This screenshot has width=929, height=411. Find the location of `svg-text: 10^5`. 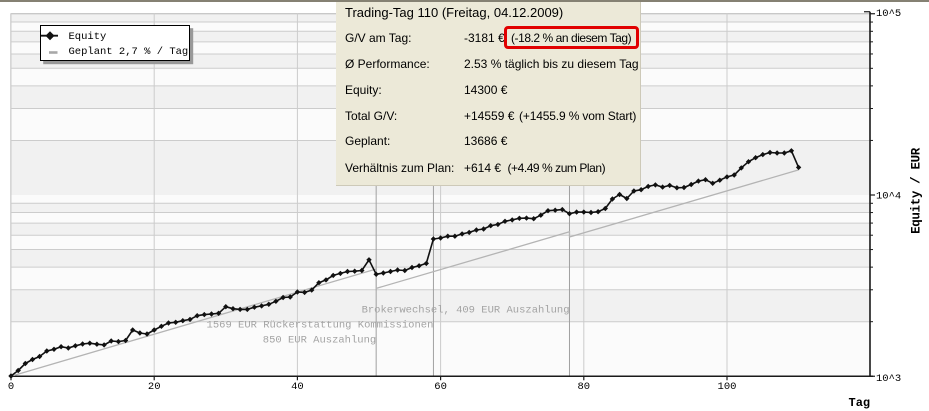

svg-text: 10^5 is located at coordinates (888, 14).